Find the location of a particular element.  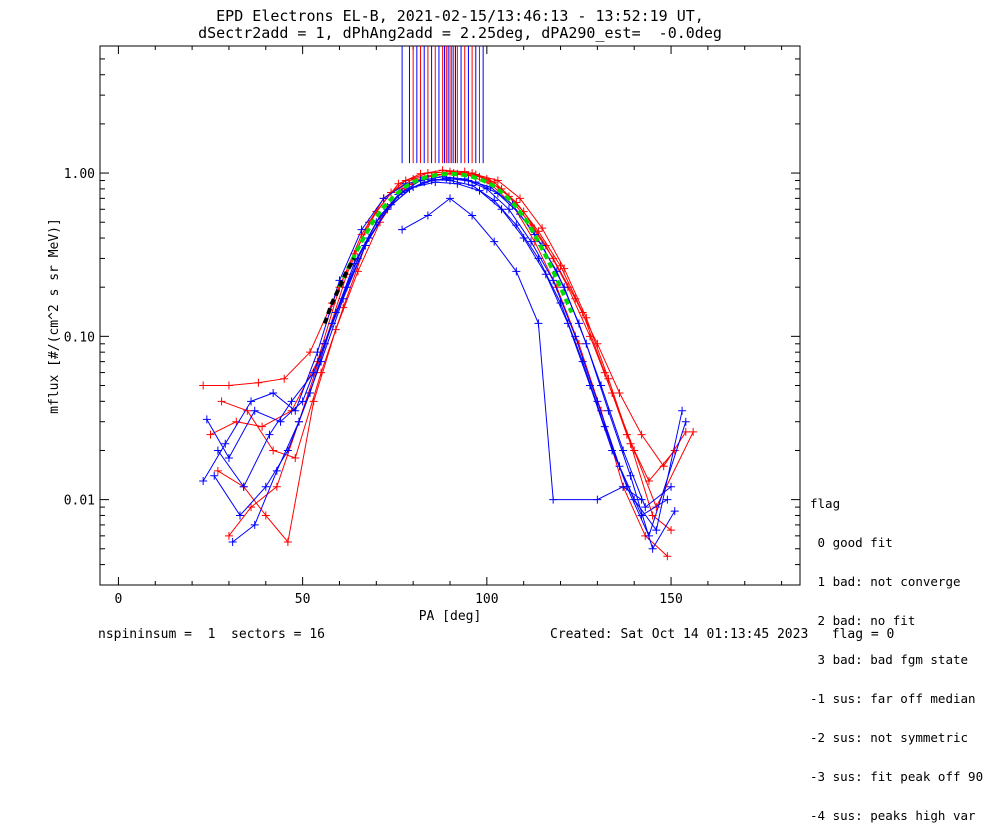

y-tick-label: 0.10 is located at coordinates (79, 337).